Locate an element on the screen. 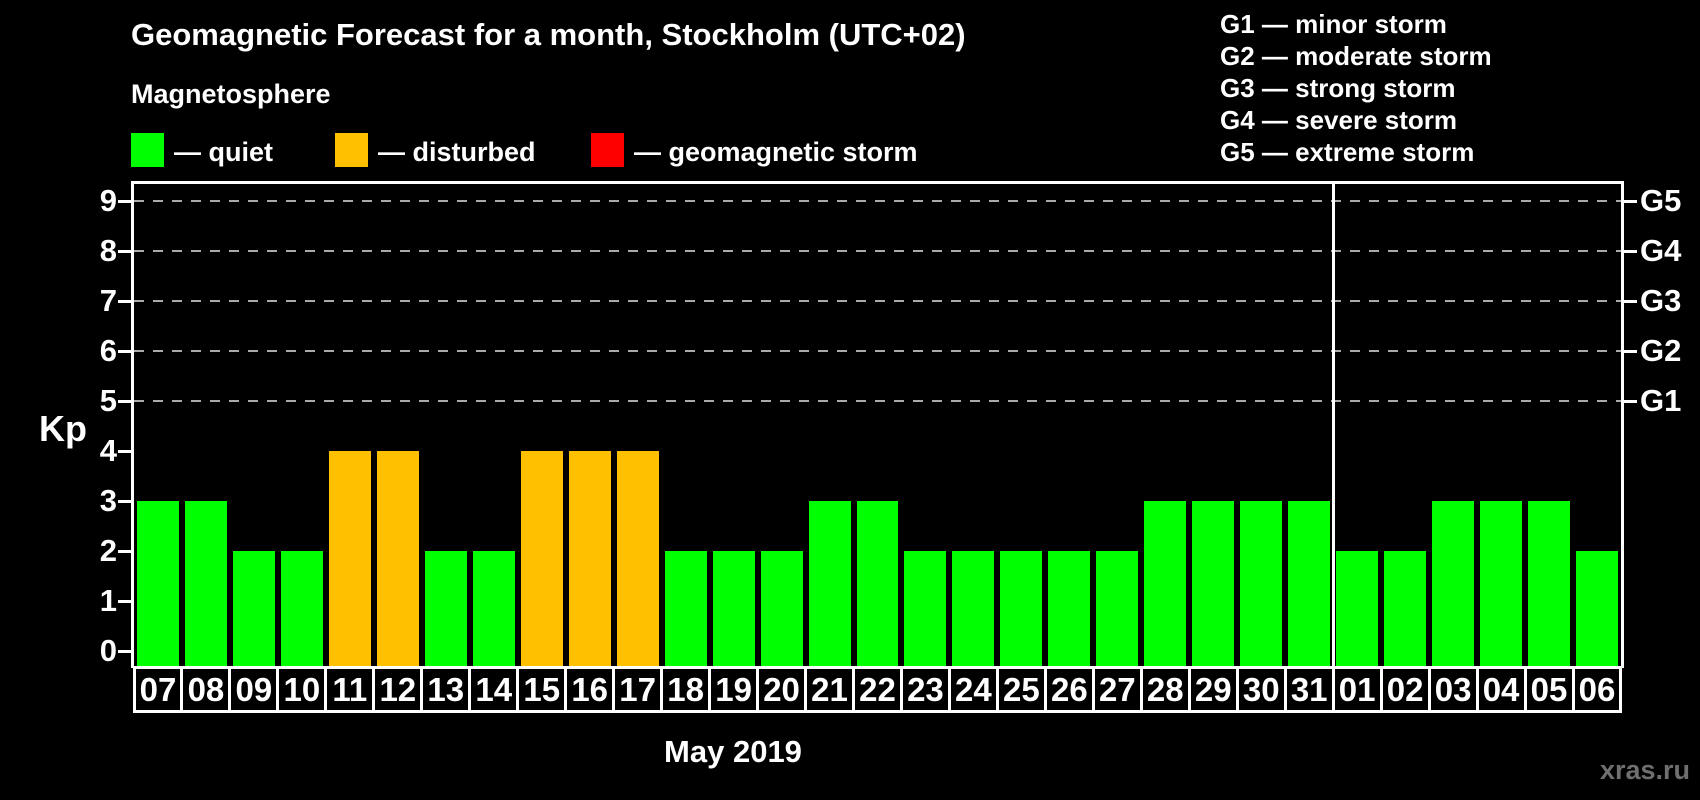 This screenshot has width=1700, height=800. kp-tick-label-9: 9 is located at coordinates (108, 200).